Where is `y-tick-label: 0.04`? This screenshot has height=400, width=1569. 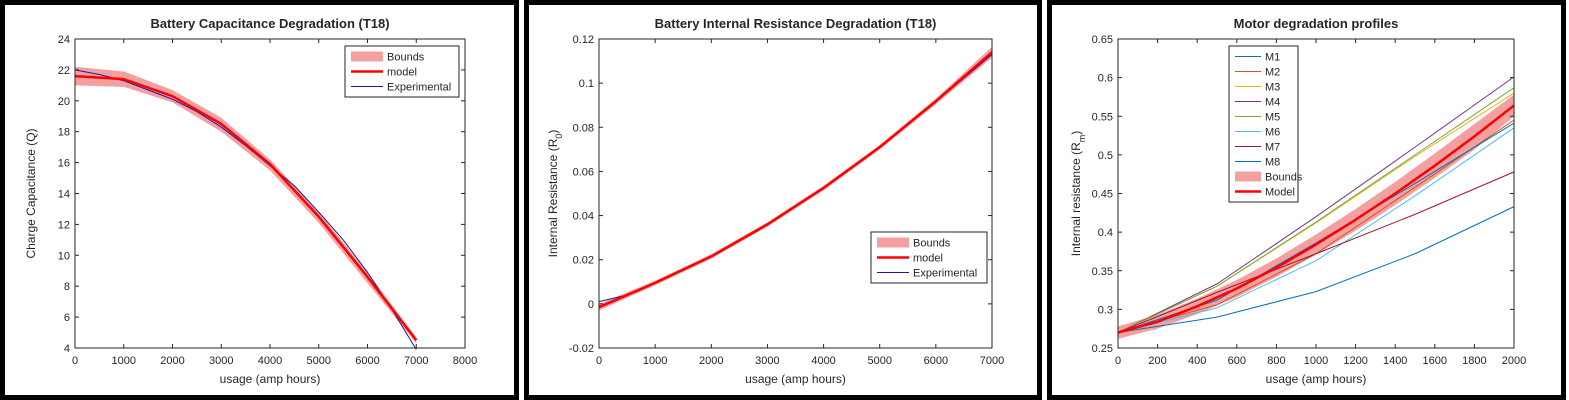
y-tick-label: 0.04 is located at coordinates (583, 217).